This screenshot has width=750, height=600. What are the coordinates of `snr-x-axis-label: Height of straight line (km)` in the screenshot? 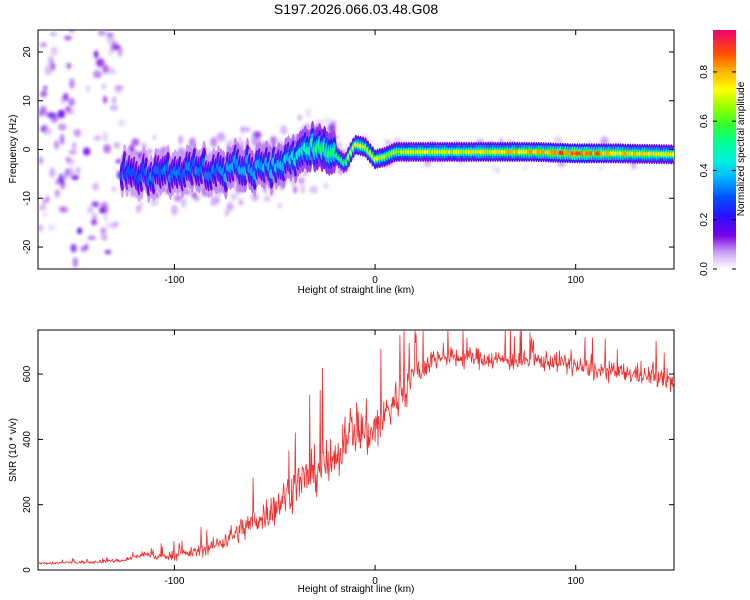 It's located at (356, 589).